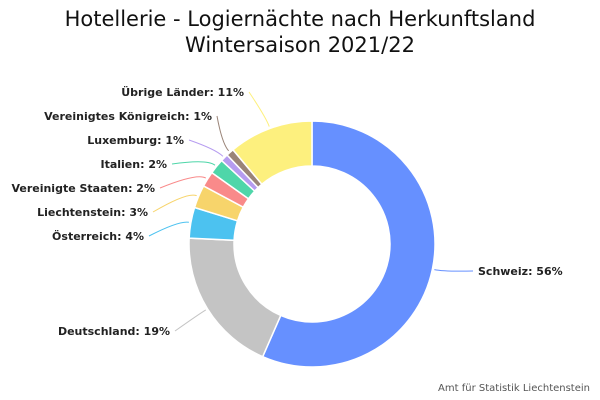 The width and height of the screenshot is (600, 400). I want to click on label-vereinigtes-konigreich: Vereinigtes Königreich: 1%, so click(128, 116).